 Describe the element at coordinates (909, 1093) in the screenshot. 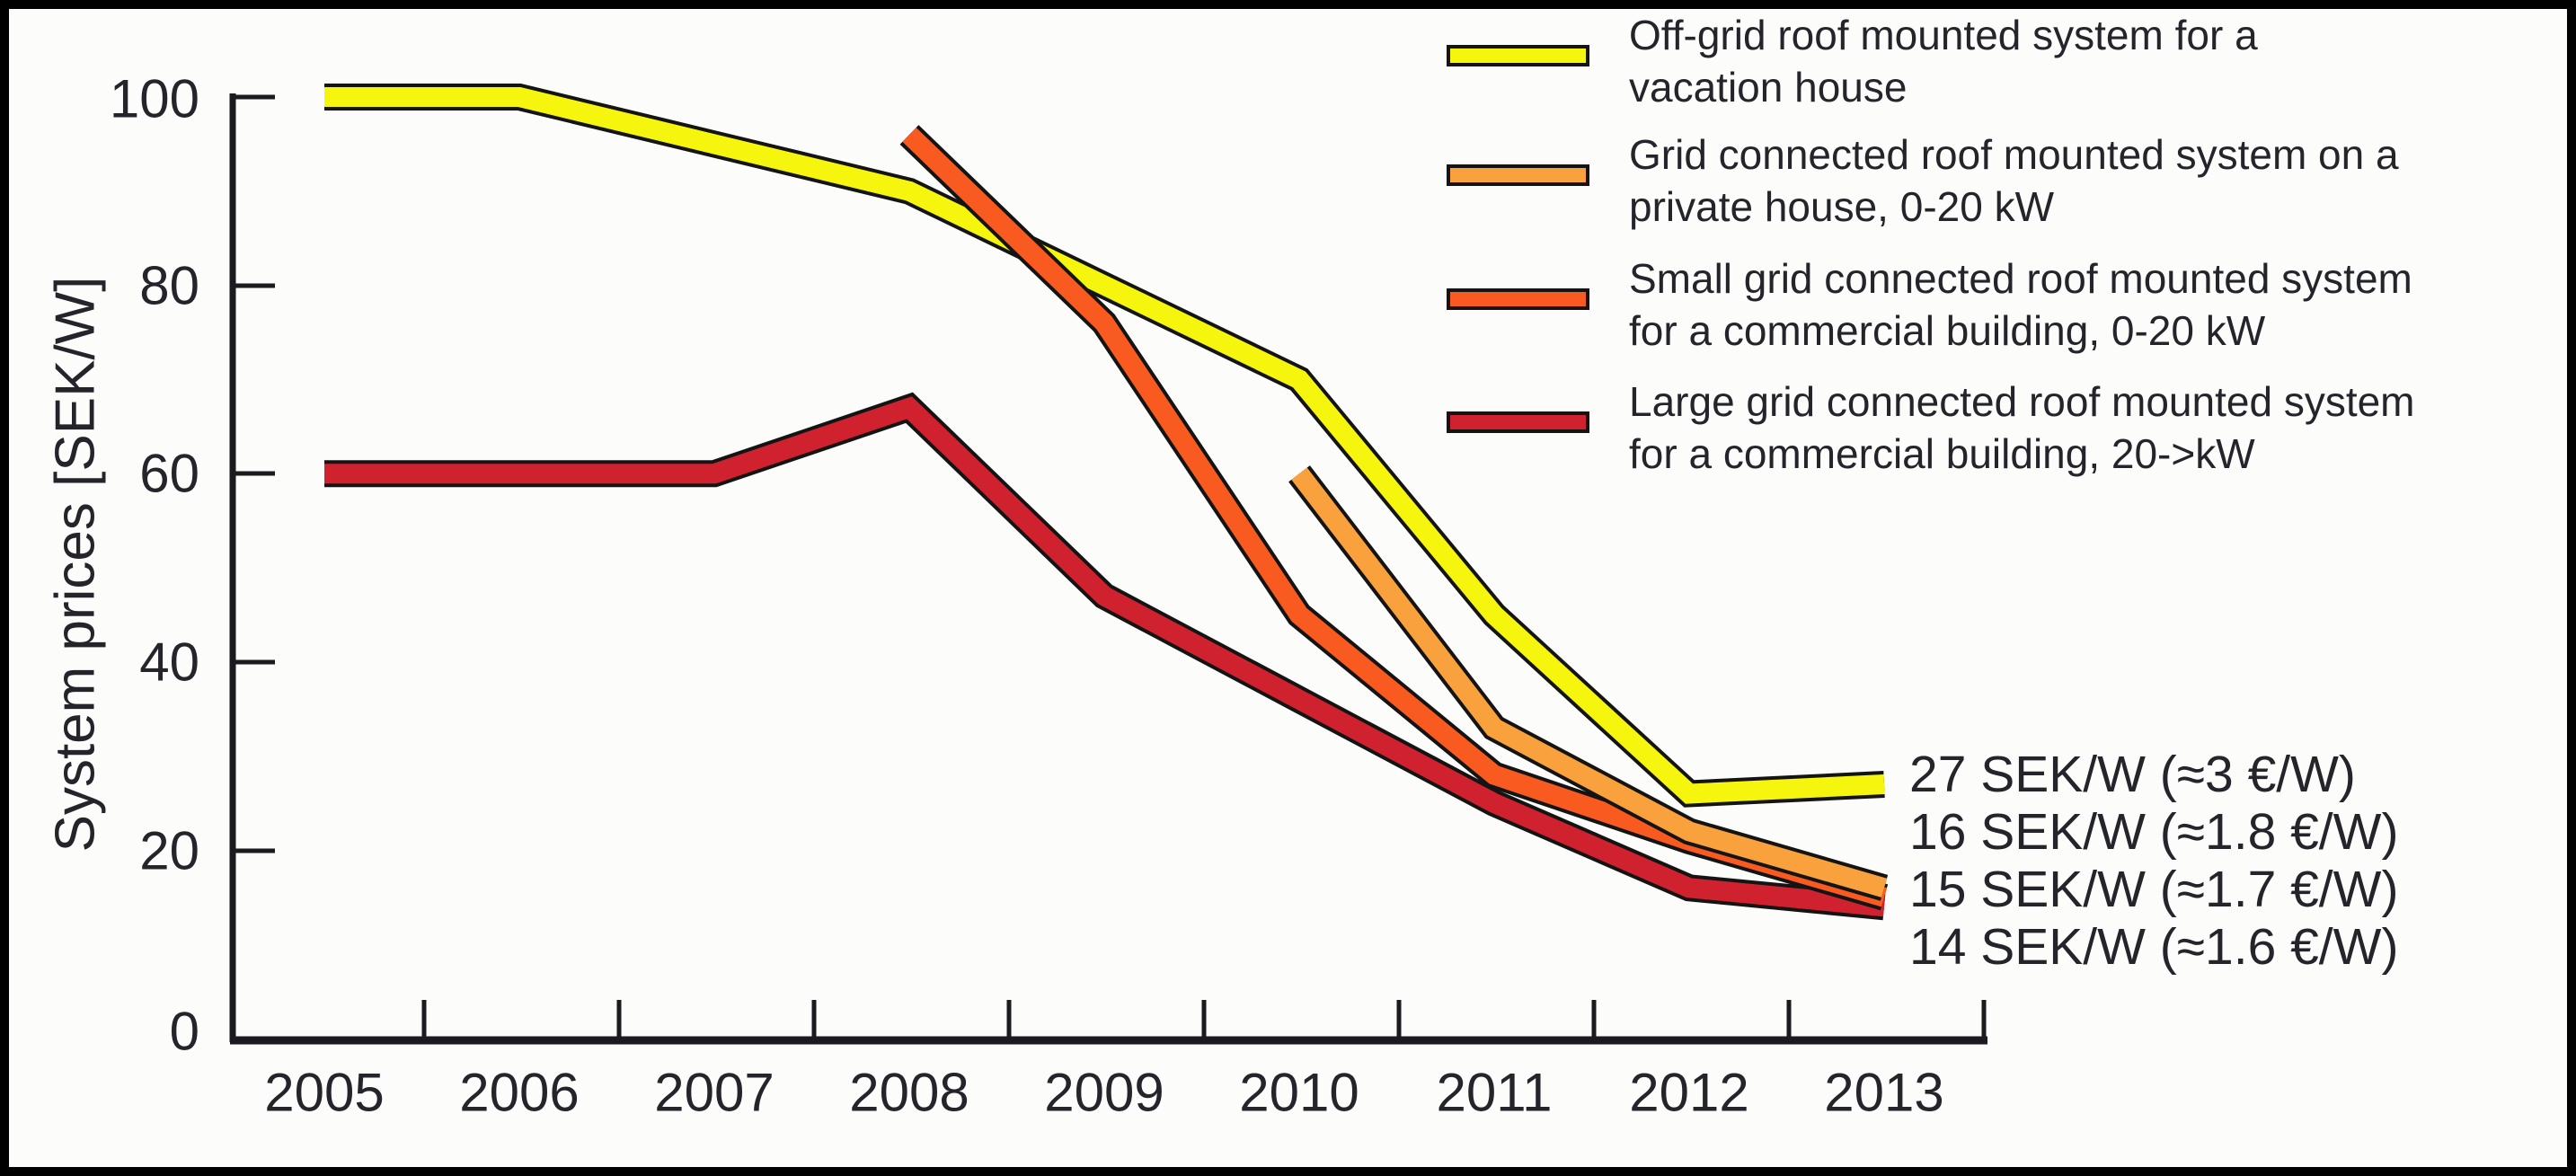

I see `x-tick-label-2008: 2008` at that location.